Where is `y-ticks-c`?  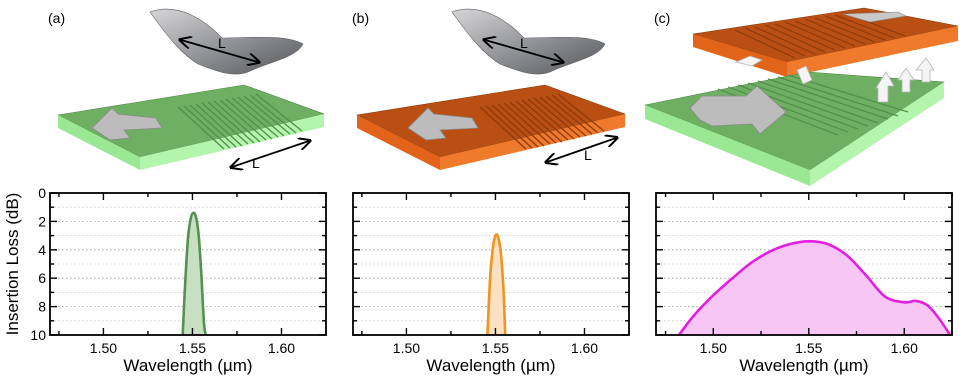 y-ticks-c is located at coordinates (804, 264).